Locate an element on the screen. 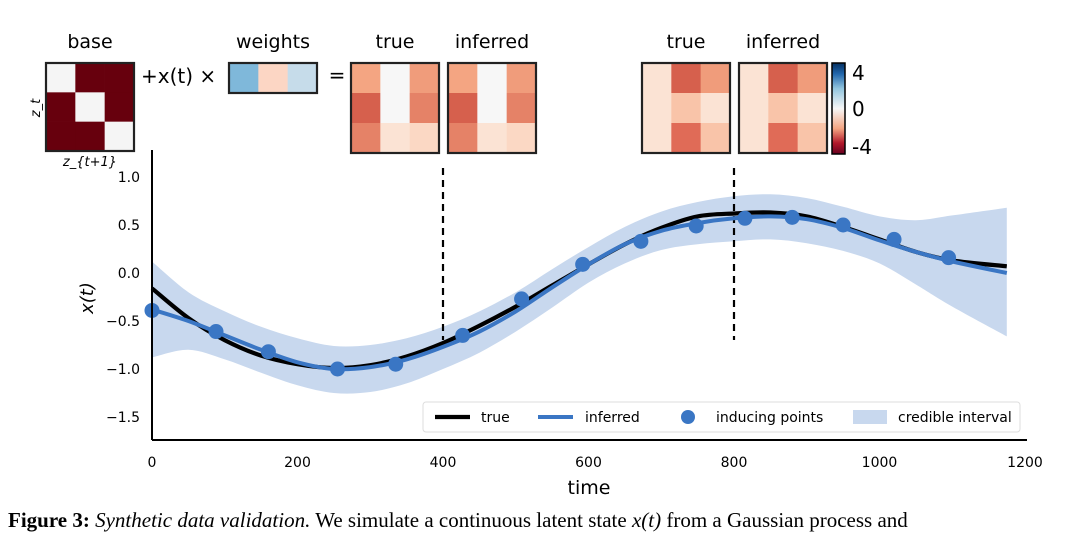  x-tick-label: 1000 is located at coordinates (880, 463).